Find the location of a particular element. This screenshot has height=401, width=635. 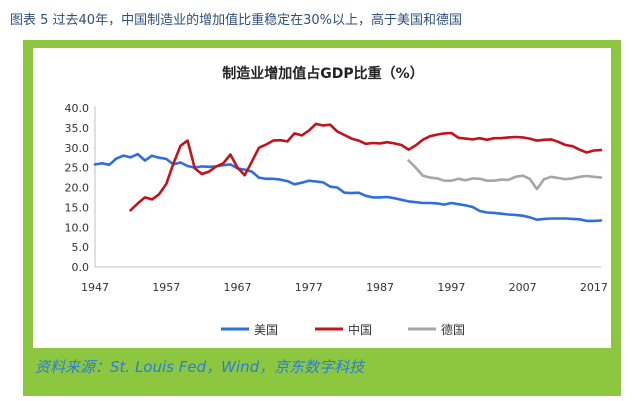

x-tick-label: 2007 is located at coordinates (523, 287).